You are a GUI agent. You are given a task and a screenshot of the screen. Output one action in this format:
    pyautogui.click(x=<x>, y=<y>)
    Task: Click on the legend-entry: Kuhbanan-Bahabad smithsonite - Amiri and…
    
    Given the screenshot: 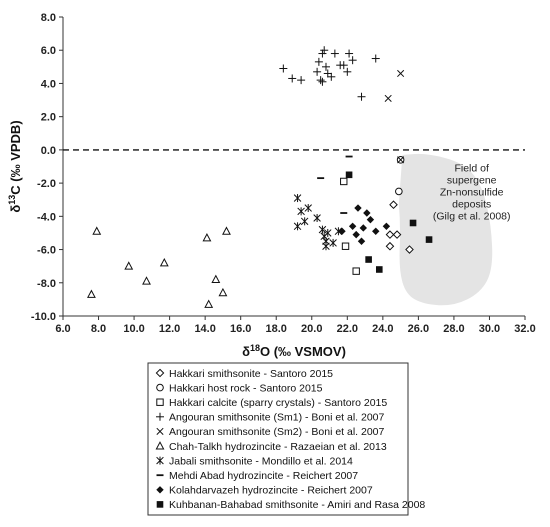 What is the action you would take?
    pyautogui.click(x=297, y=505)
    